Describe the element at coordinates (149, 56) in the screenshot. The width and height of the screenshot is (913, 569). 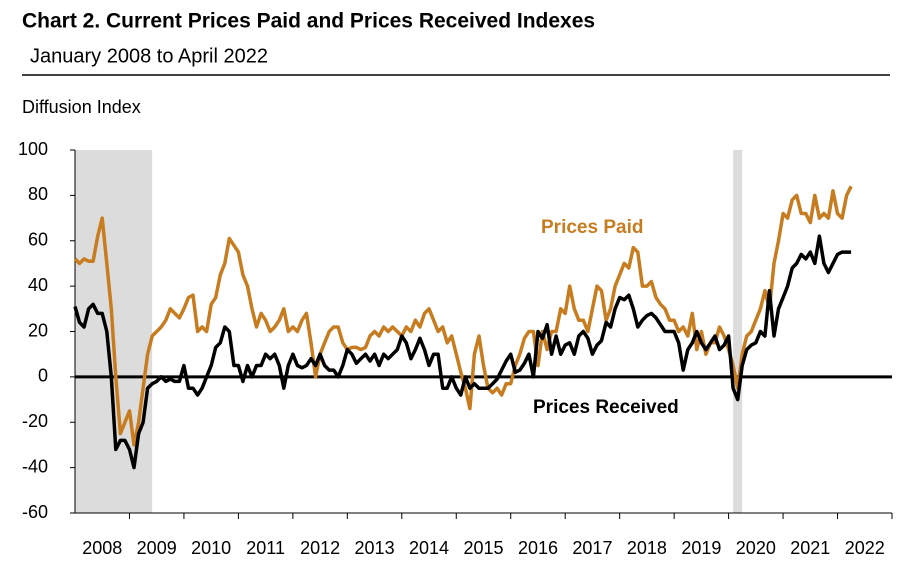
I see `chart-subtitle: January 2008 to April 2022` at that location.